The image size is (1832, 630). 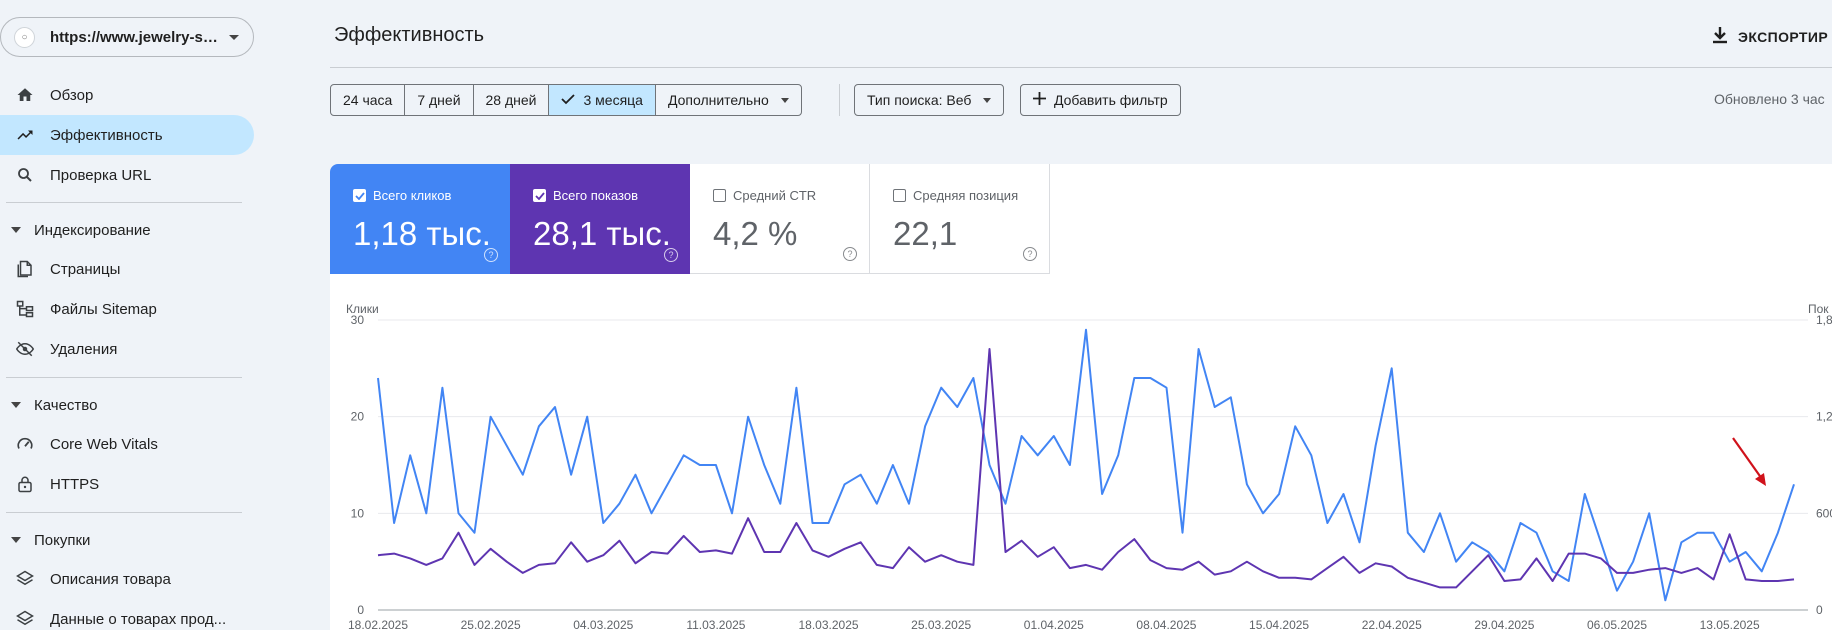 I want to click on x-tick-label: 29.04.2025, so click(x=1504, y=624).